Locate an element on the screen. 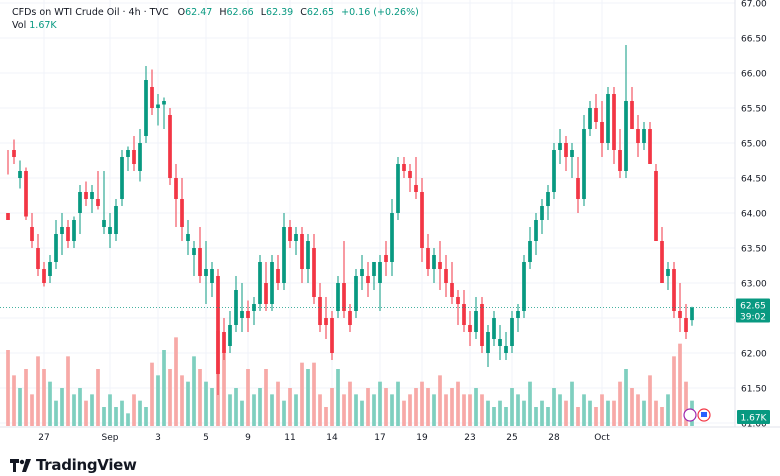 The image size is (780, 476). volume-badge is located at coordinates (753, 417).